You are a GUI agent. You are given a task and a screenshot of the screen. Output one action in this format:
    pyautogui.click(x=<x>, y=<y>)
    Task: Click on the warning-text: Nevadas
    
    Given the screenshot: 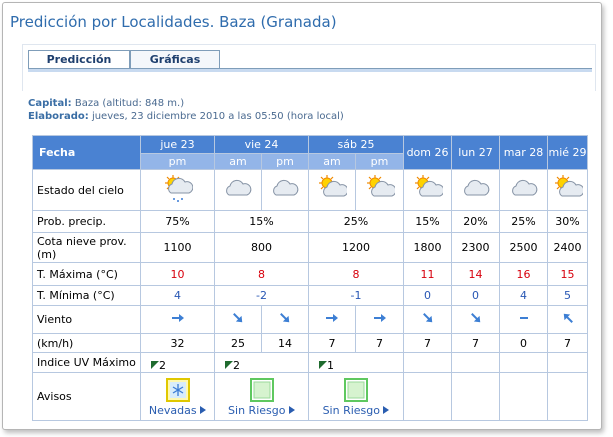 What is the action you would take?
    pyautogui.click(x=172, y=410)
    